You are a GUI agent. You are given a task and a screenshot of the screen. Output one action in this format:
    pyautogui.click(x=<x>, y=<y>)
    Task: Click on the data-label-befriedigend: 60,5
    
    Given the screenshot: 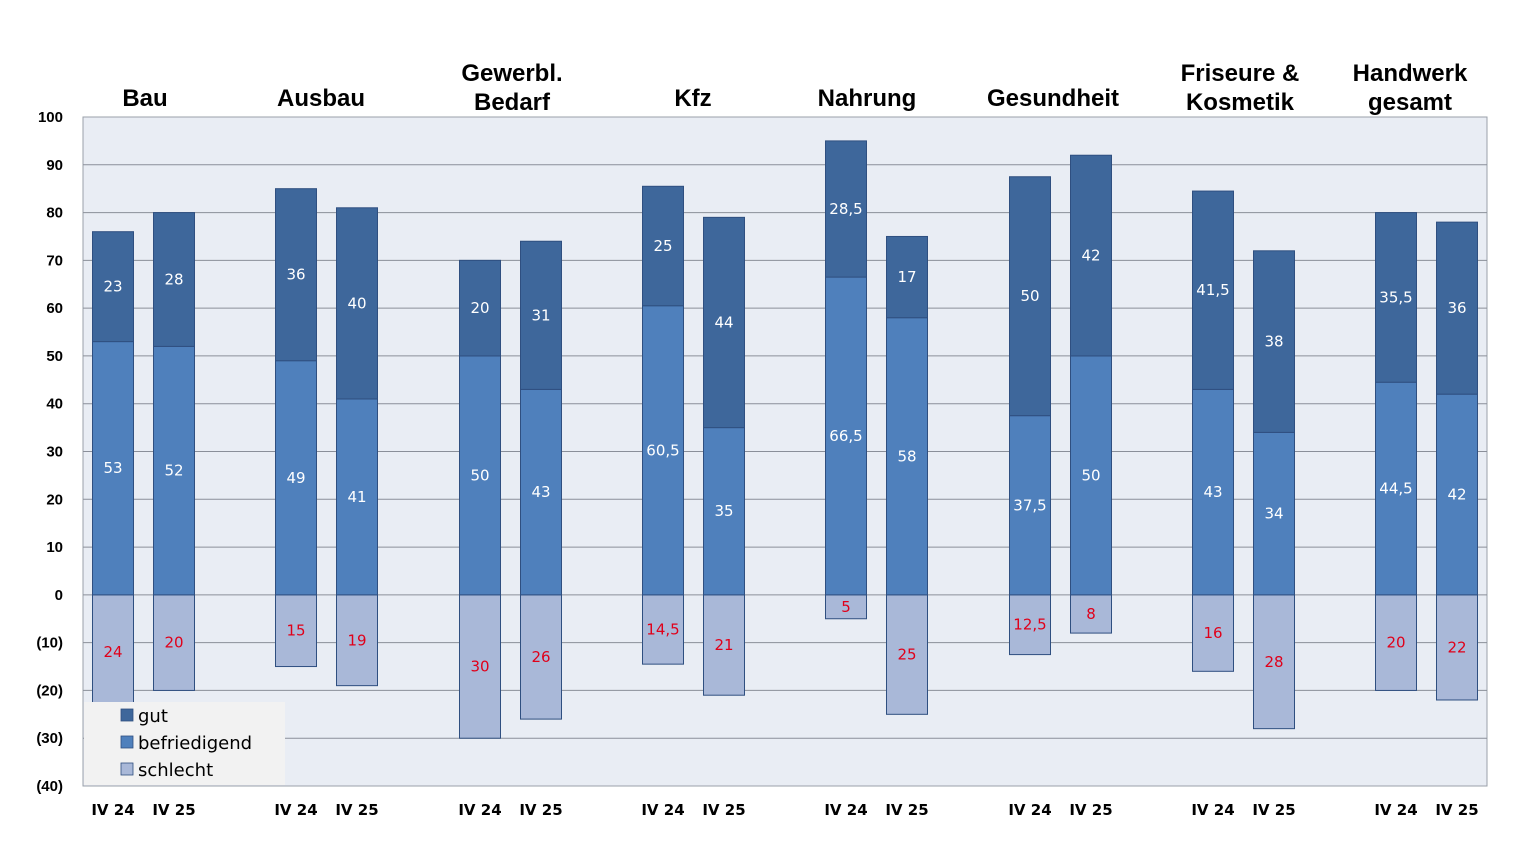 What is the action you would take?
    pyautogui.click(x=662, y=450)
    